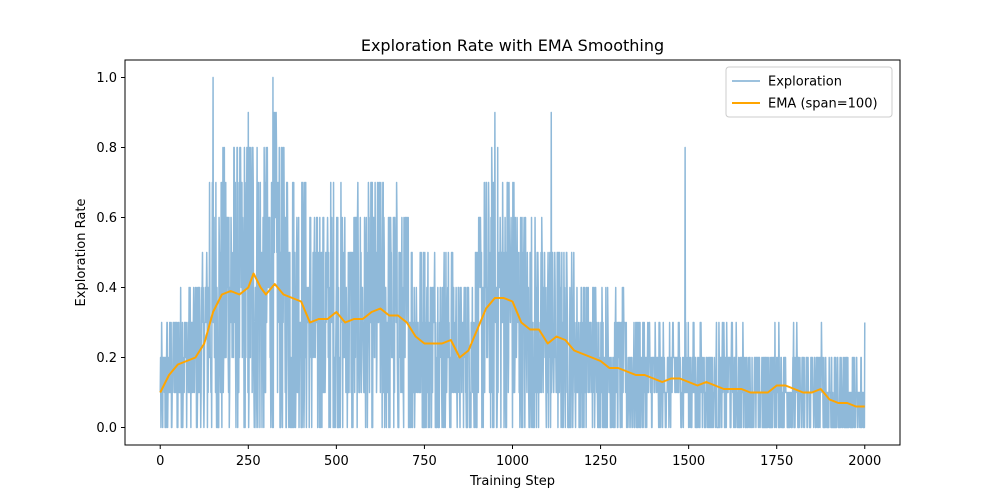 This screenshot has width=1000, height=500. Describe the element at coordinates (688, 461) in the screenshot. I see `x-tick-label: 1500` at that location.